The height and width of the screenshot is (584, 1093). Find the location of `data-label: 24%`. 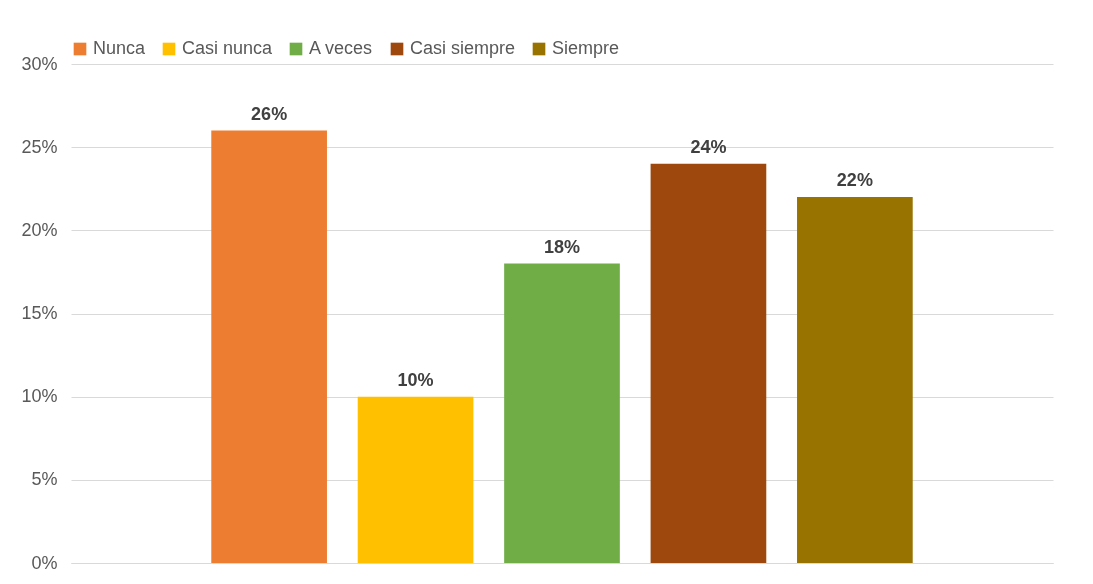

data-label: 24% is located at coordinates (708, 146).